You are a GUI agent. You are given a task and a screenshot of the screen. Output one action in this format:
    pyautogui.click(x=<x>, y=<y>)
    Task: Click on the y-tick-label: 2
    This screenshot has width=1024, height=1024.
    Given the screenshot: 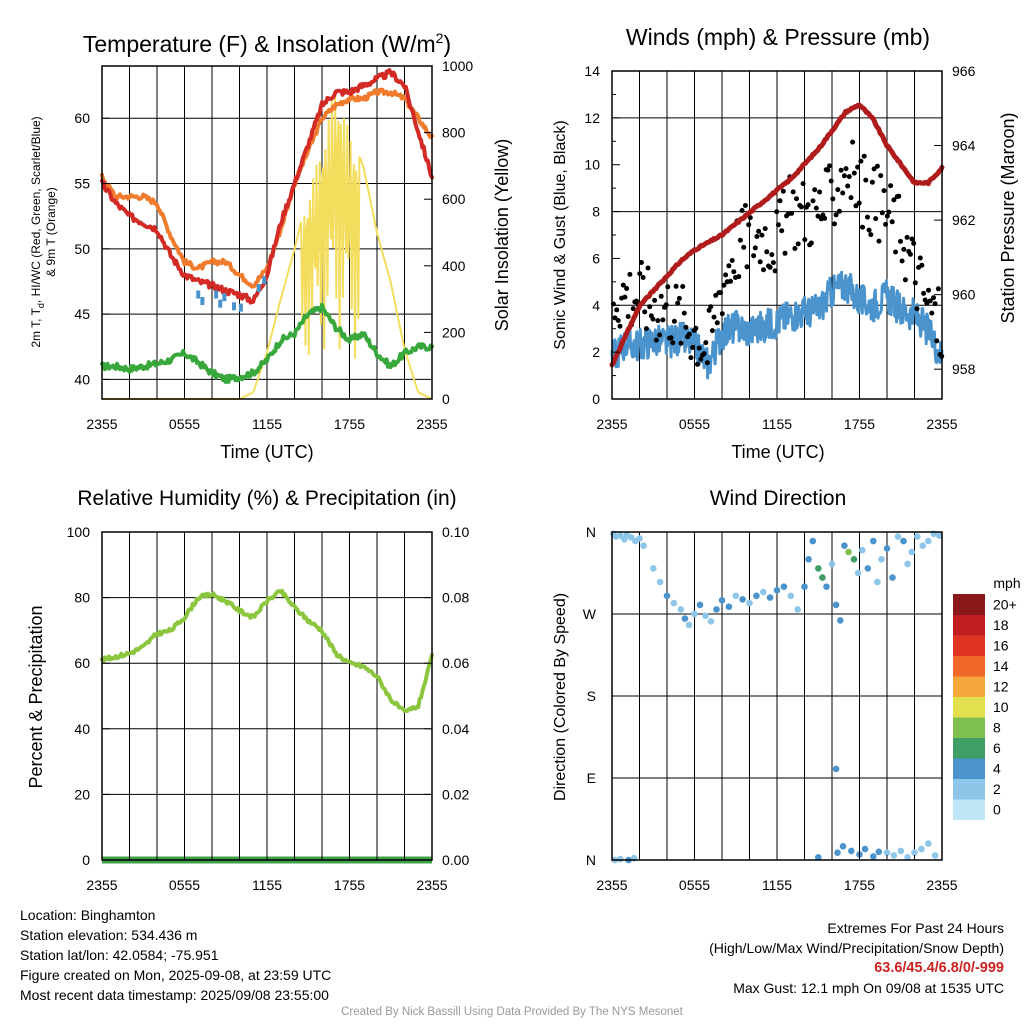 What is the action you would take?
    pyautogui.click(x=596, y=352)
    